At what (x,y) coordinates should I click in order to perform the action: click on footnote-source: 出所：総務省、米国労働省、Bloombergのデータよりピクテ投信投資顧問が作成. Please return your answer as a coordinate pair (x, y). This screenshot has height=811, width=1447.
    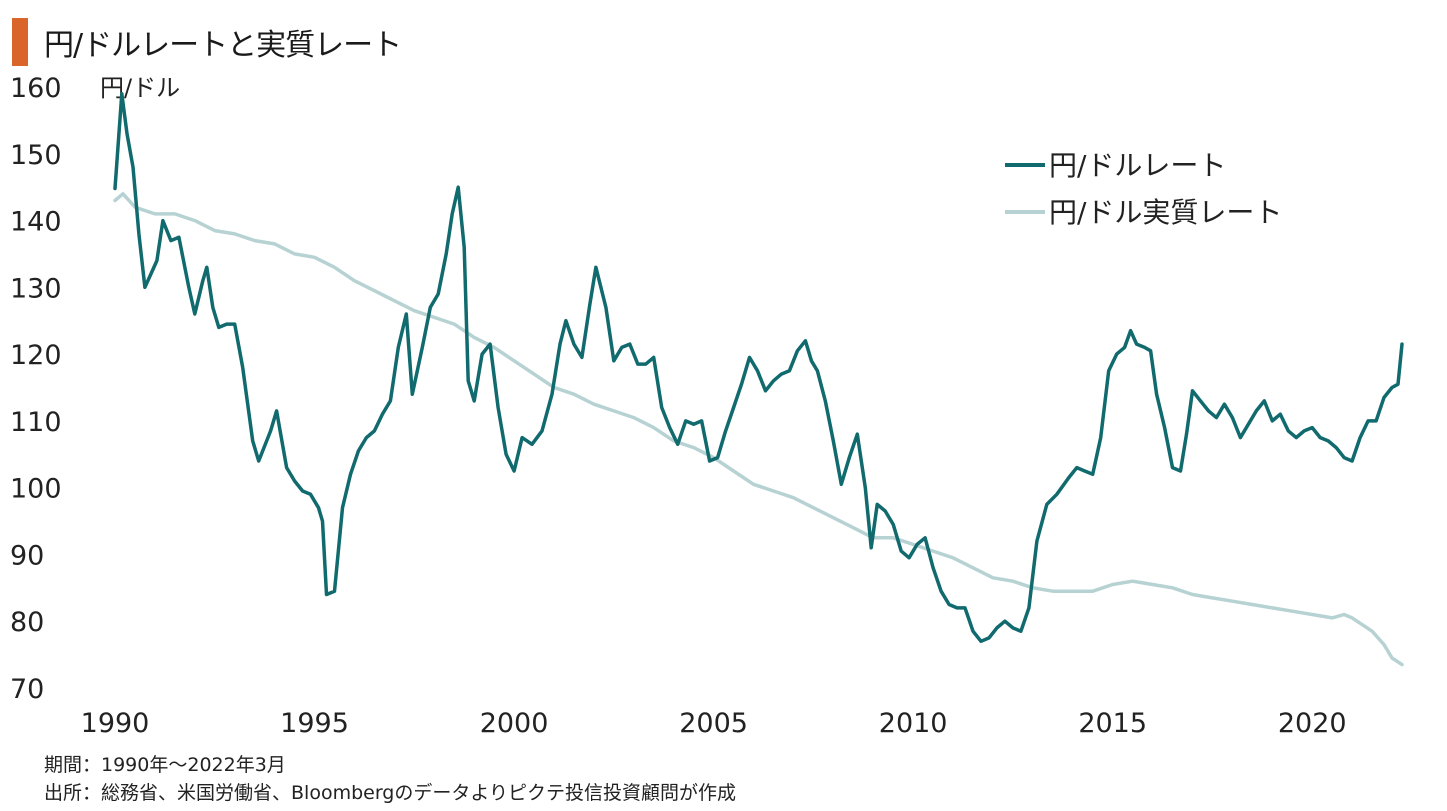
    Looking at the image, I should click on (390, 793).